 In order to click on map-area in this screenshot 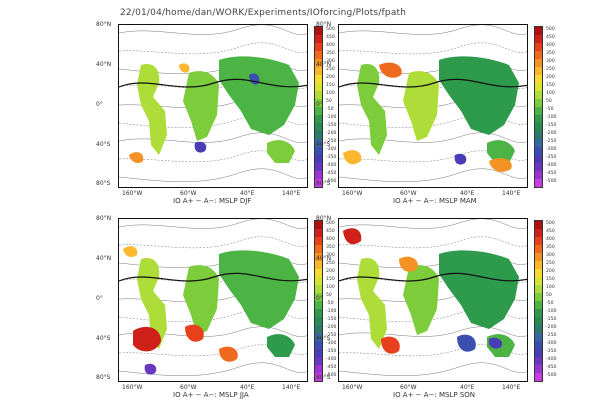, I will do `click(433, 300)`.